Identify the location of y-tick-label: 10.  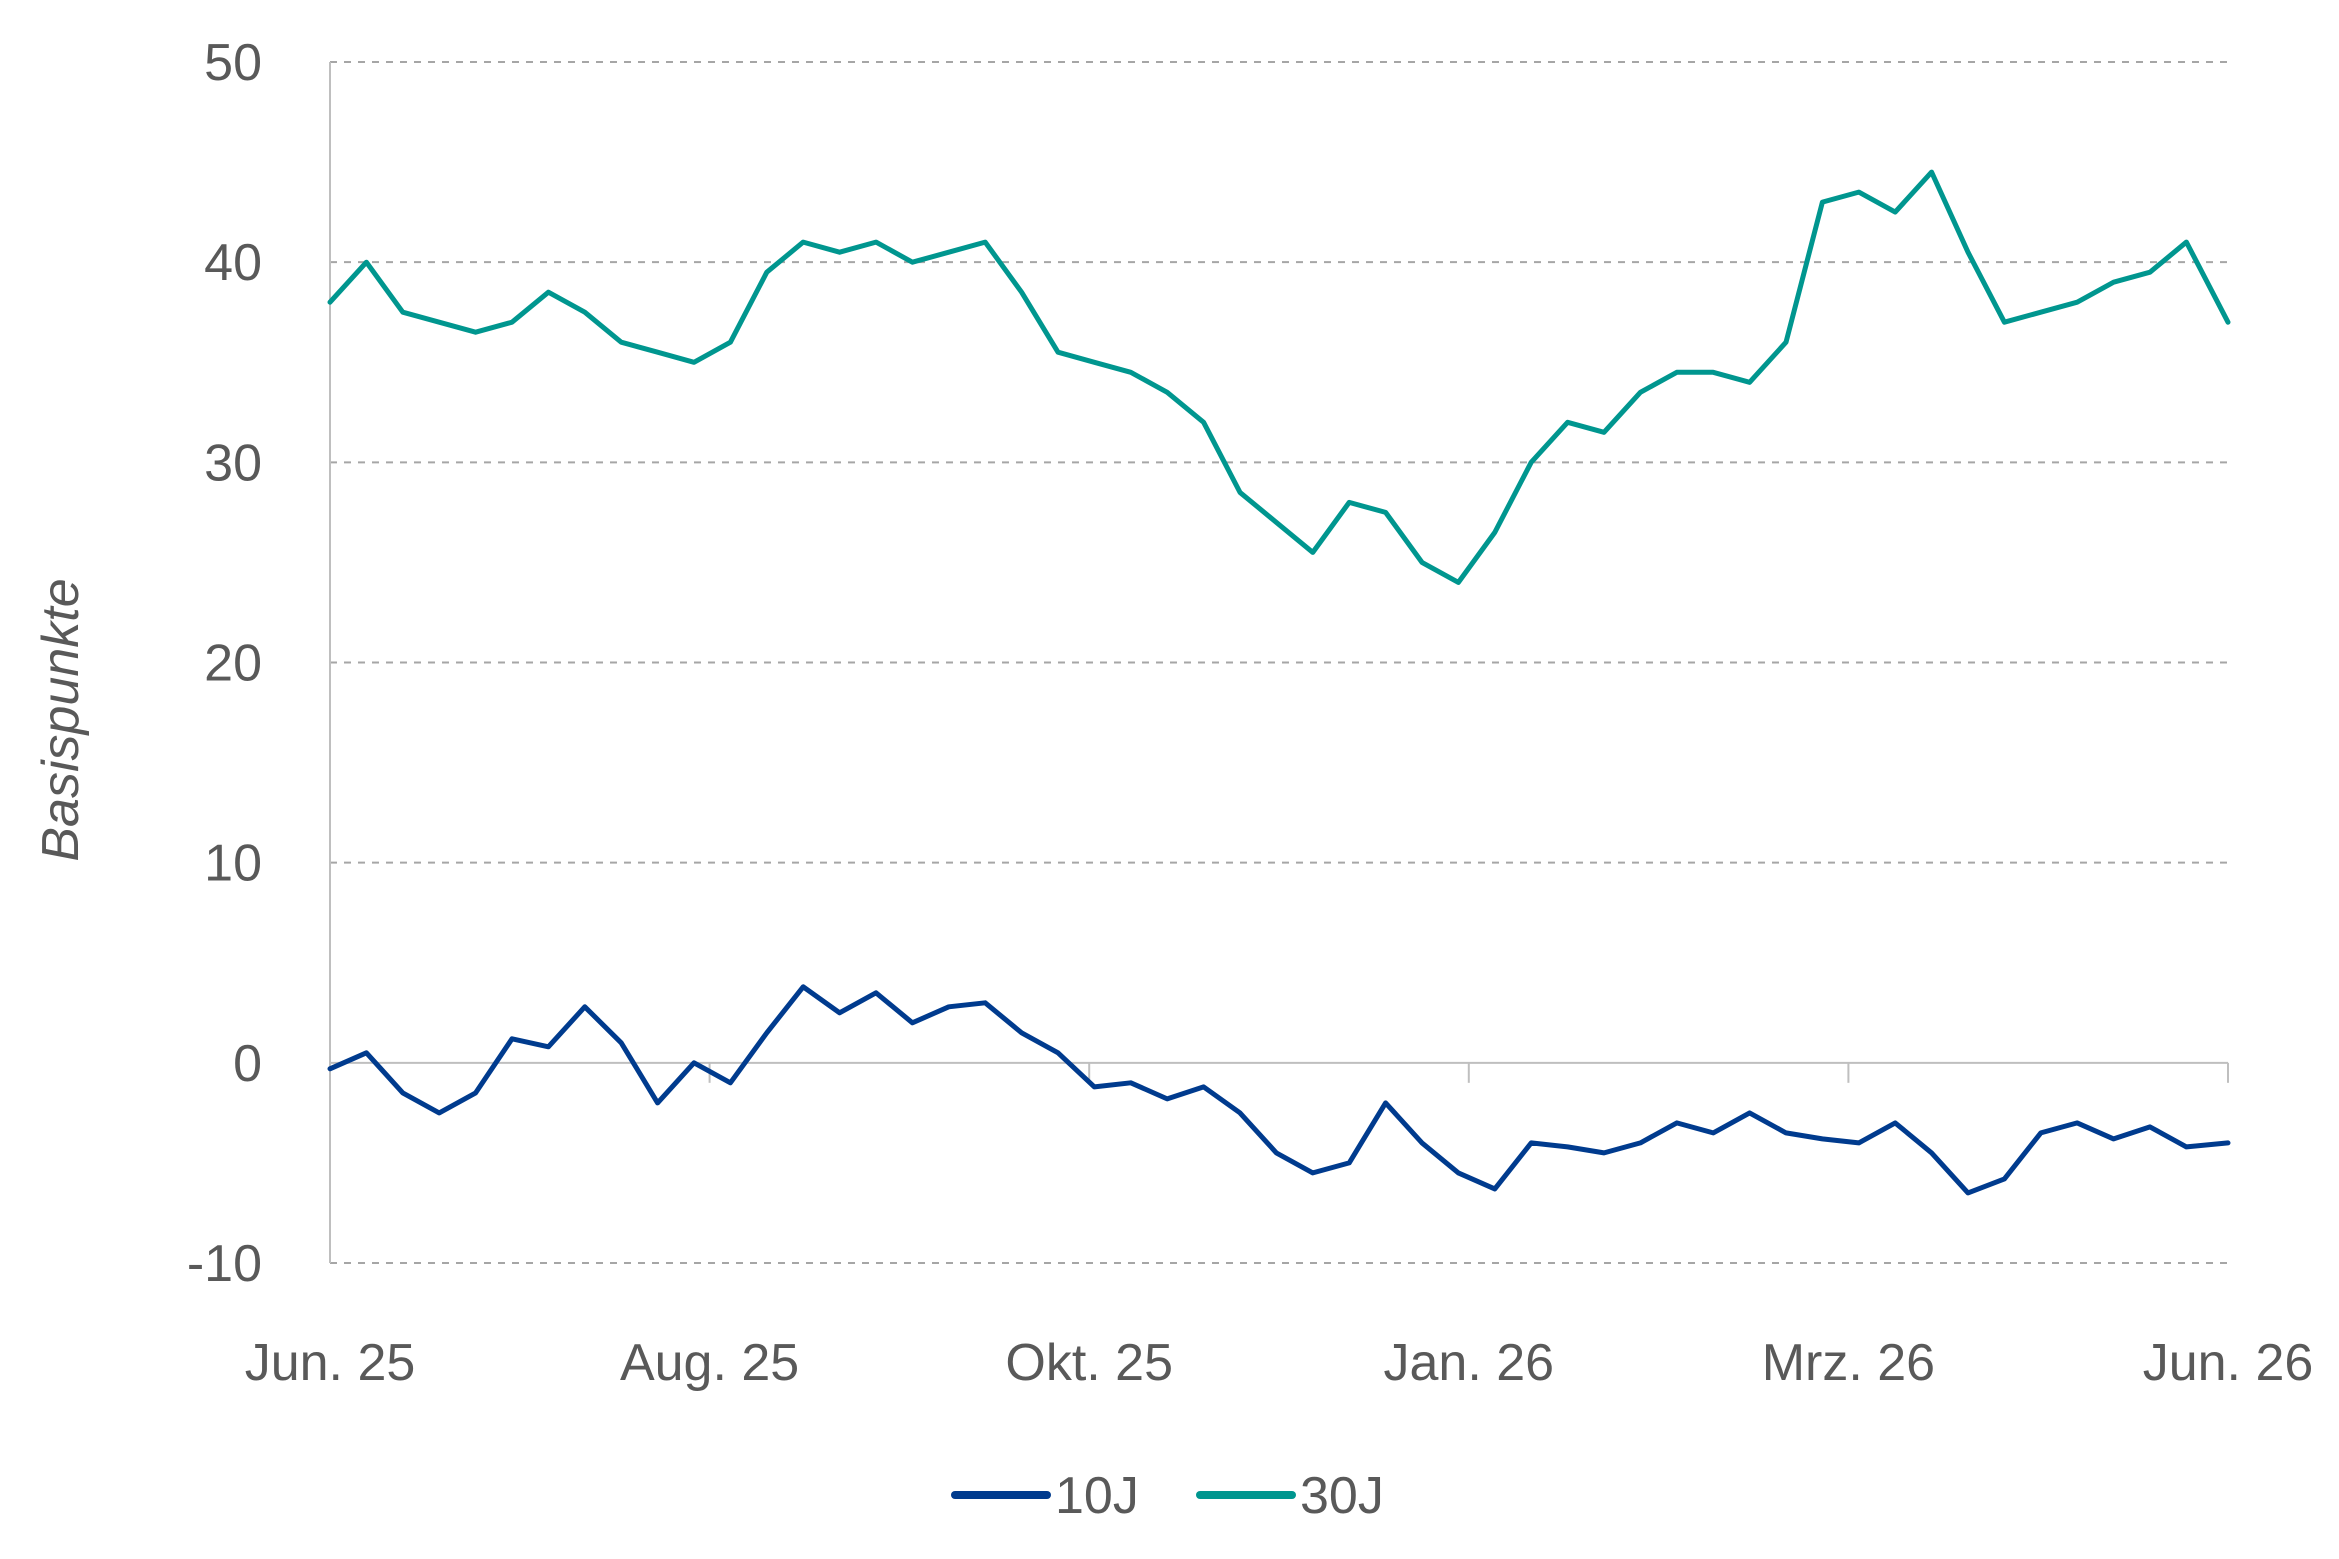
(233, 864).